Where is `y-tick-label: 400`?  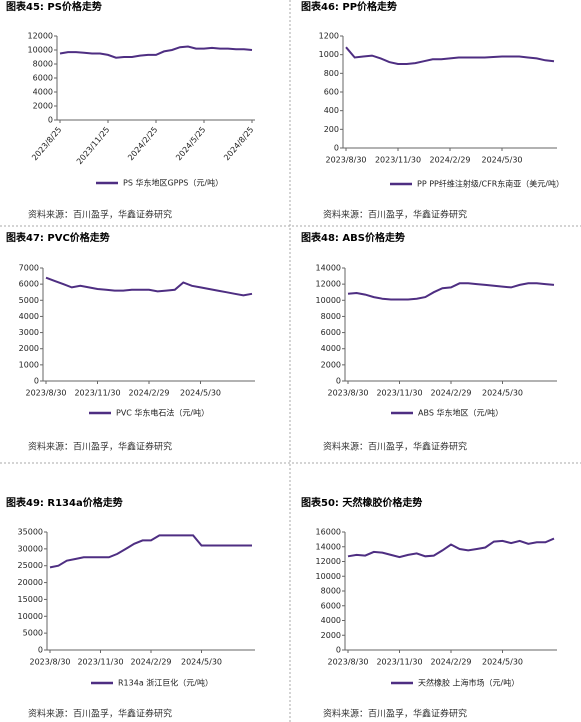
y-tick-label: 400 is located at coordinates (331, 110).